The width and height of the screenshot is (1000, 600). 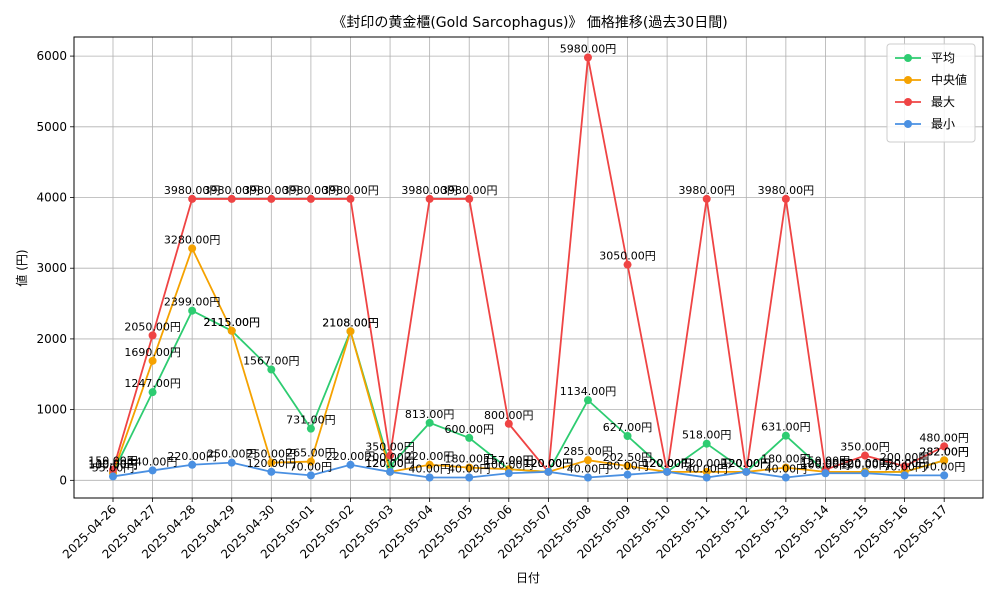 I want to click on legend-box, so click(x=931, y=93).